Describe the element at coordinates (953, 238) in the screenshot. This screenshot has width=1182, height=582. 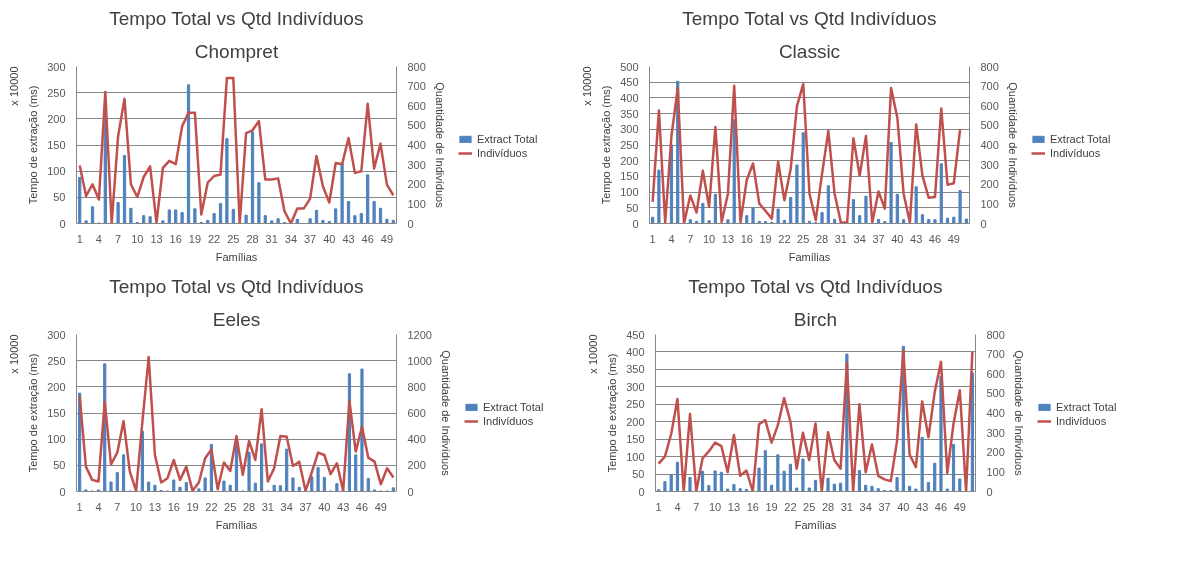
I see `x-tick-label: 49` at that location.